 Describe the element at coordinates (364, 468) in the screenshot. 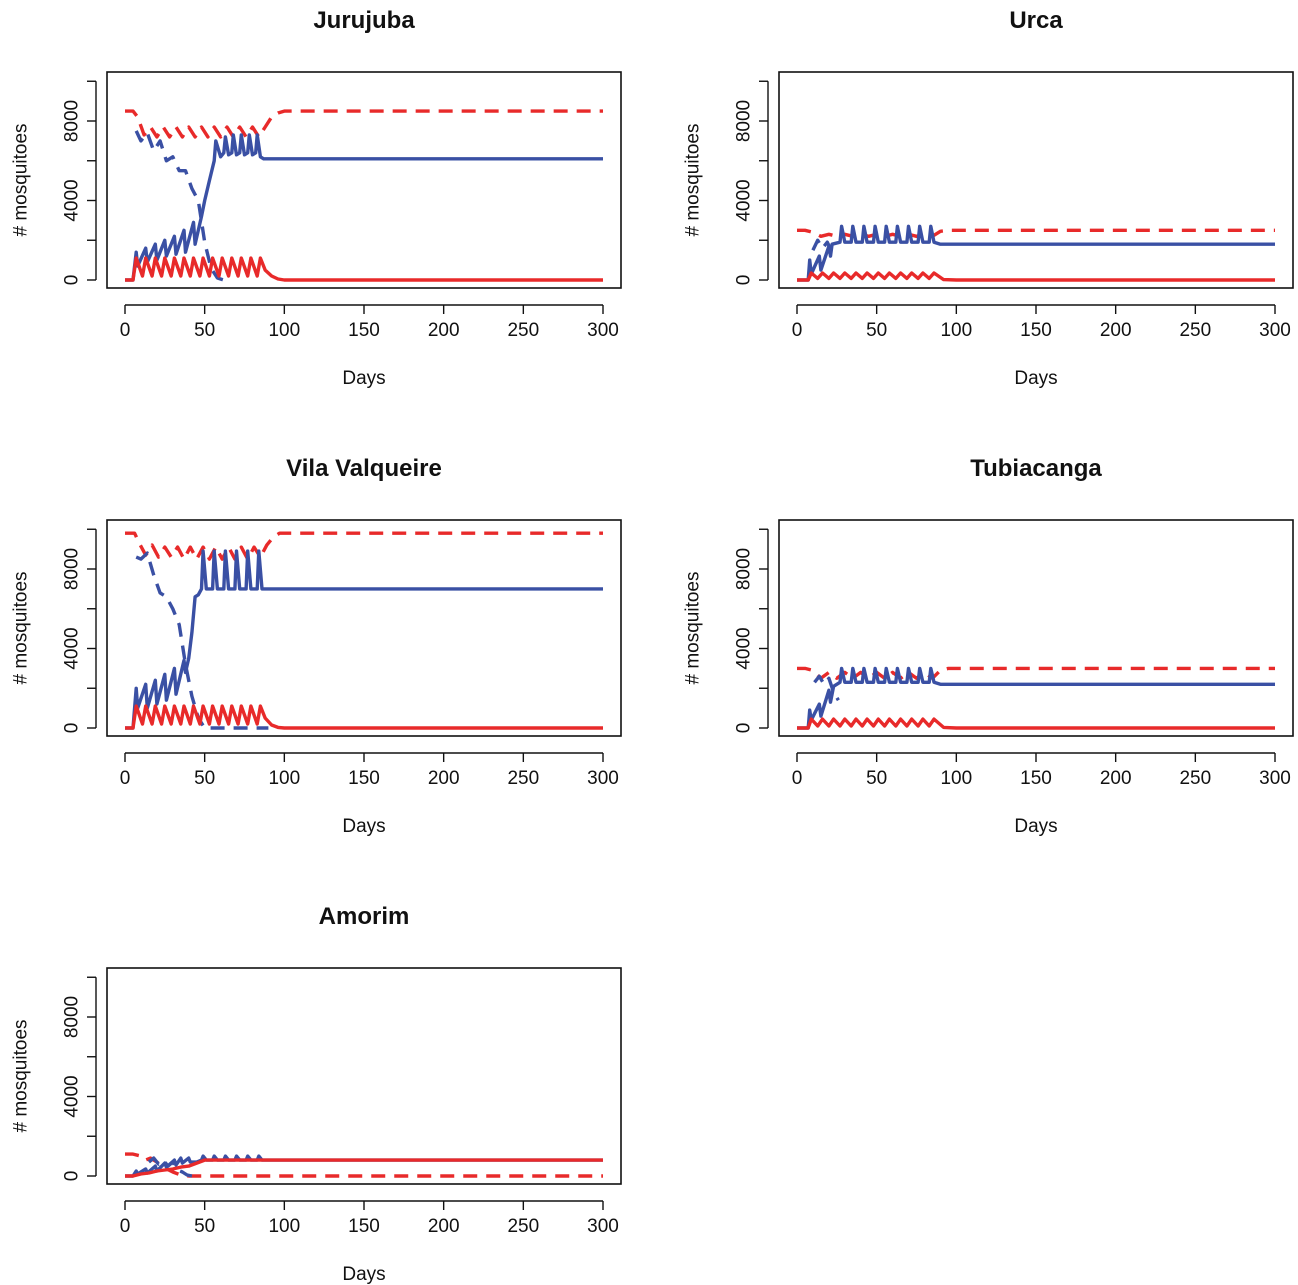

I see `panel-title: Vila Valqueire` at that location.